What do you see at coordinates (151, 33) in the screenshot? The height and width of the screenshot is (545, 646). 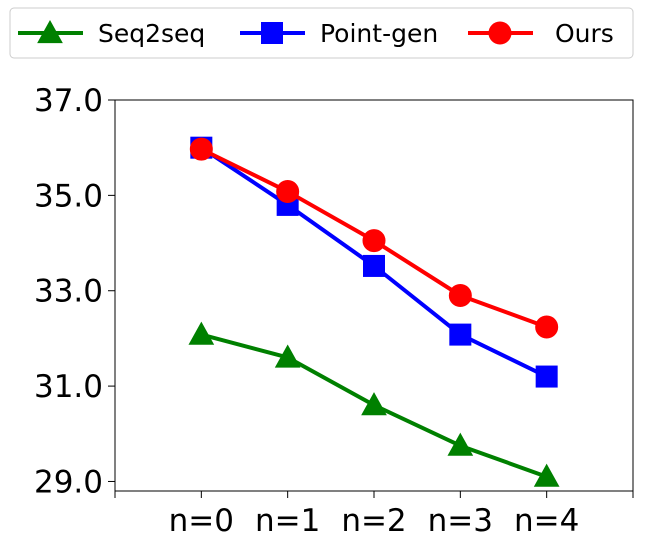 I see `legend-label: Seq2seq` at bounding box center [151, 33].